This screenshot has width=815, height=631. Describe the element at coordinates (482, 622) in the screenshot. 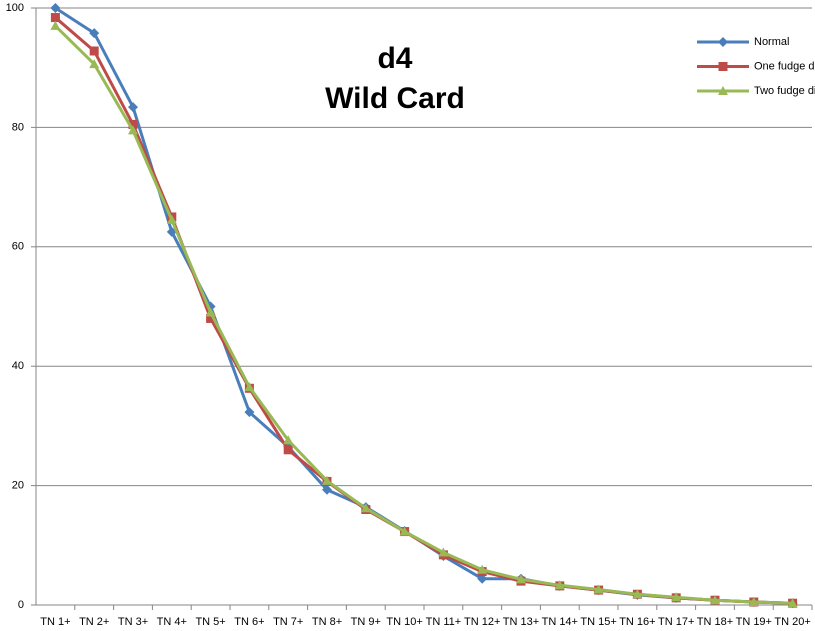

I see `x-tick-label: TN 12+` at that location.